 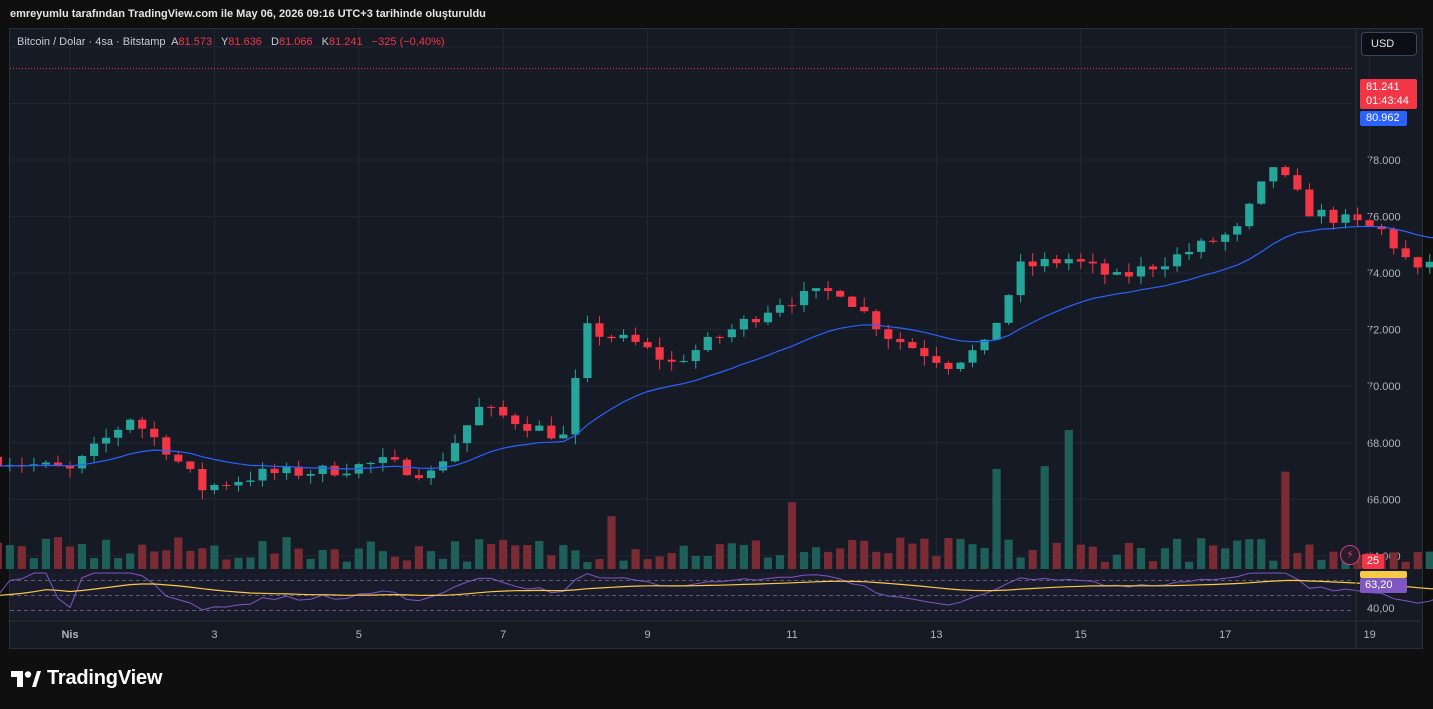 I want to click on y-tick-label: 78.000, so click(x=1384, y=161).